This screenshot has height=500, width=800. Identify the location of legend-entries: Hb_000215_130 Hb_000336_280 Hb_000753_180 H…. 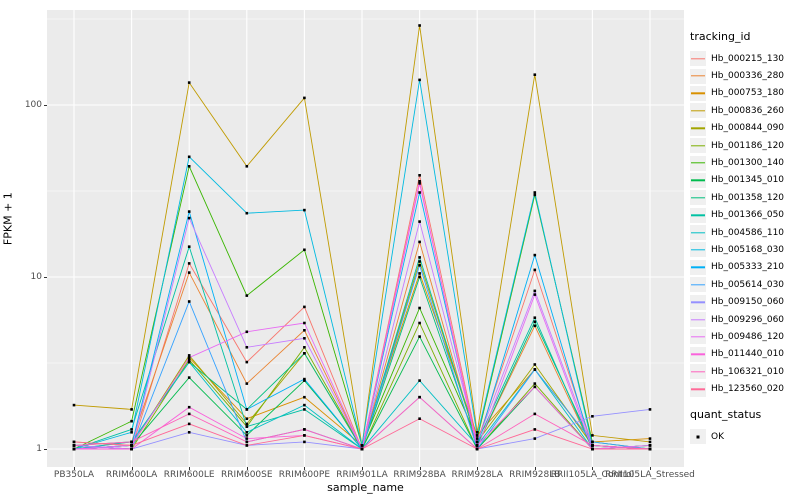
(744, 224).